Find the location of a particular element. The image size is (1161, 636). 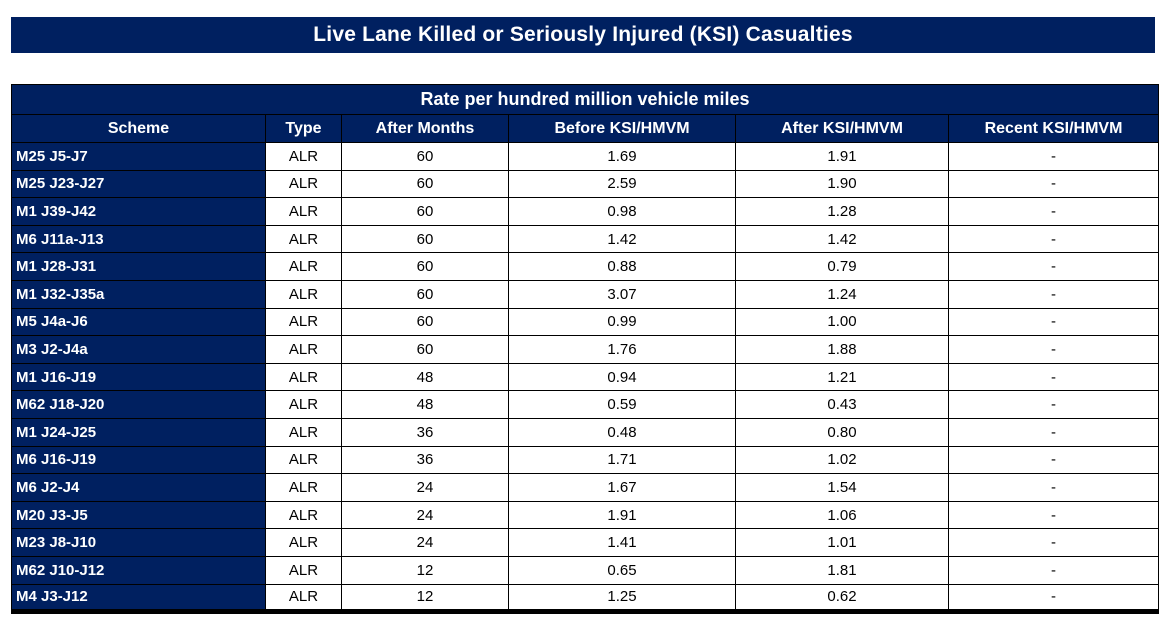

table-subtitle-row: Rate per hundred million vehicle miles is located at coordinates (585, 99).